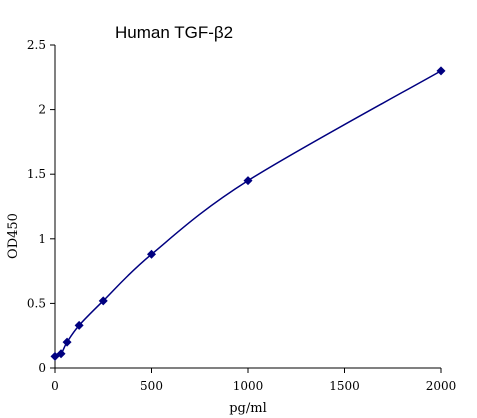  What do you see at coordinates (42, 239) in the screenshot?
I see `y-tick-label: 1` at bounding box center [42, 239].